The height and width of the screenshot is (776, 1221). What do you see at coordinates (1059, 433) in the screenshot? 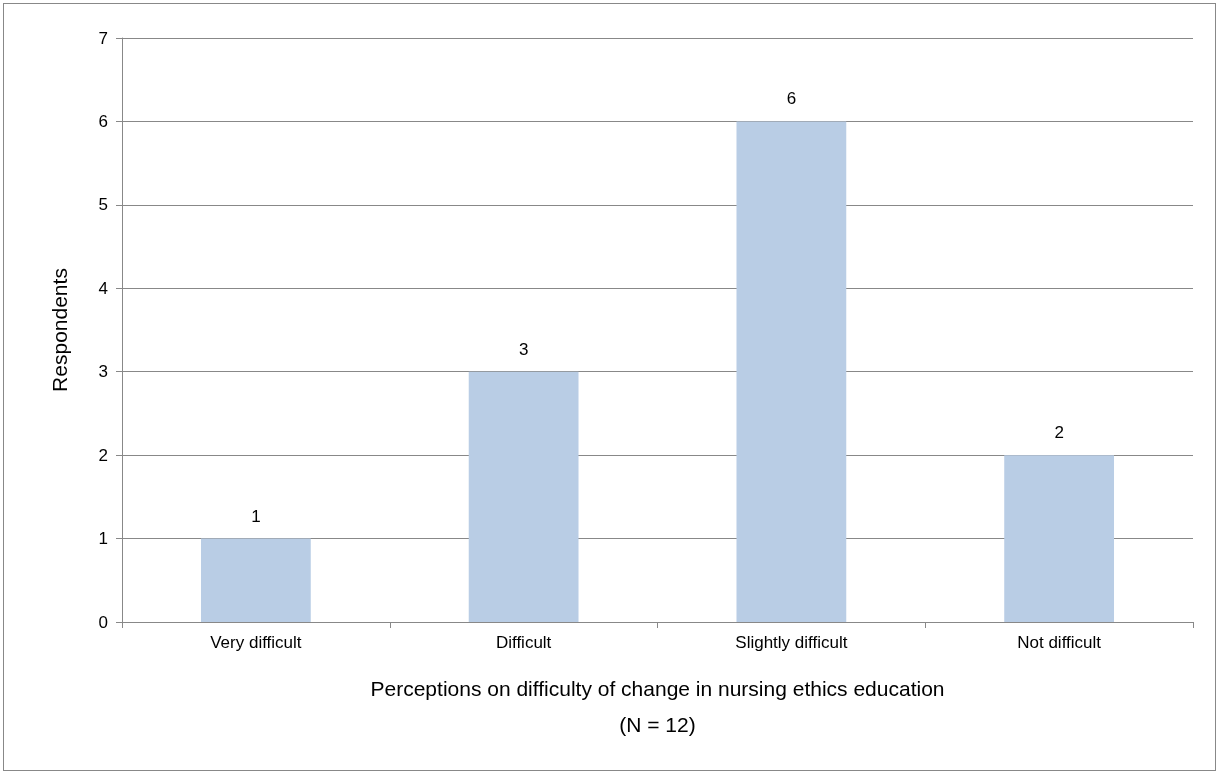
I see `data-label: 2` at bounding box center [1059, 433].